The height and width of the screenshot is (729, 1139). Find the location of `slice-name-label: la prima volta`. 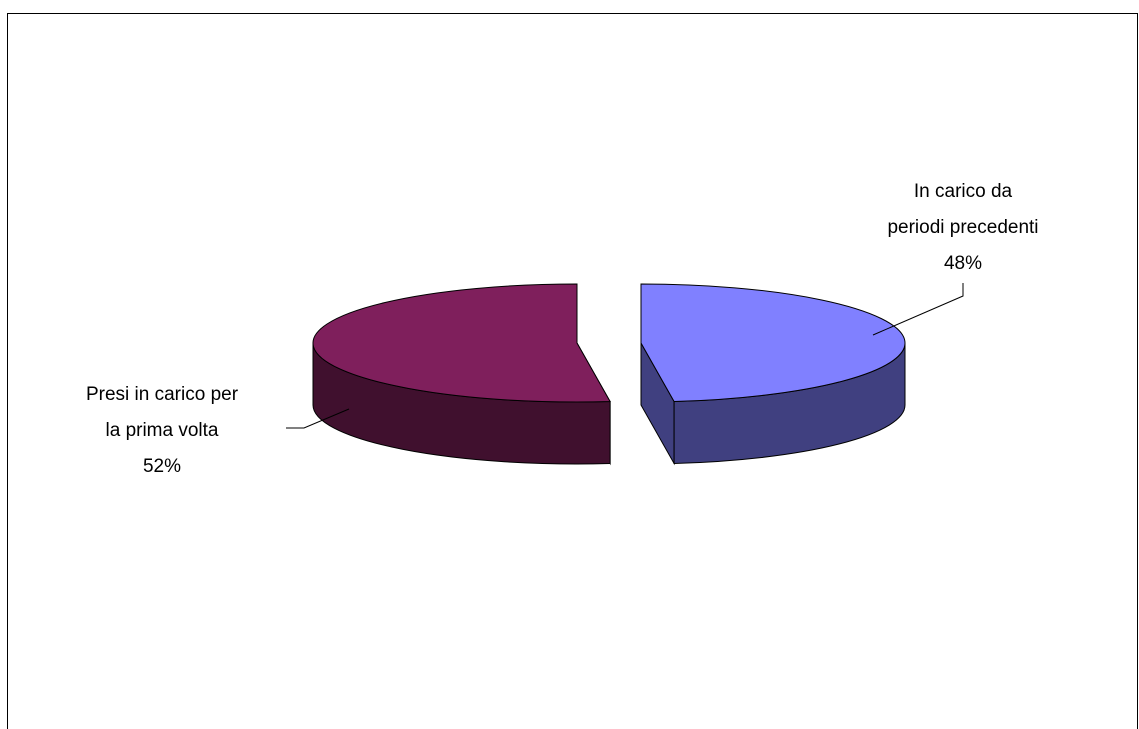

slice-name-label: la prima volta is located at coordinates (162, 430).